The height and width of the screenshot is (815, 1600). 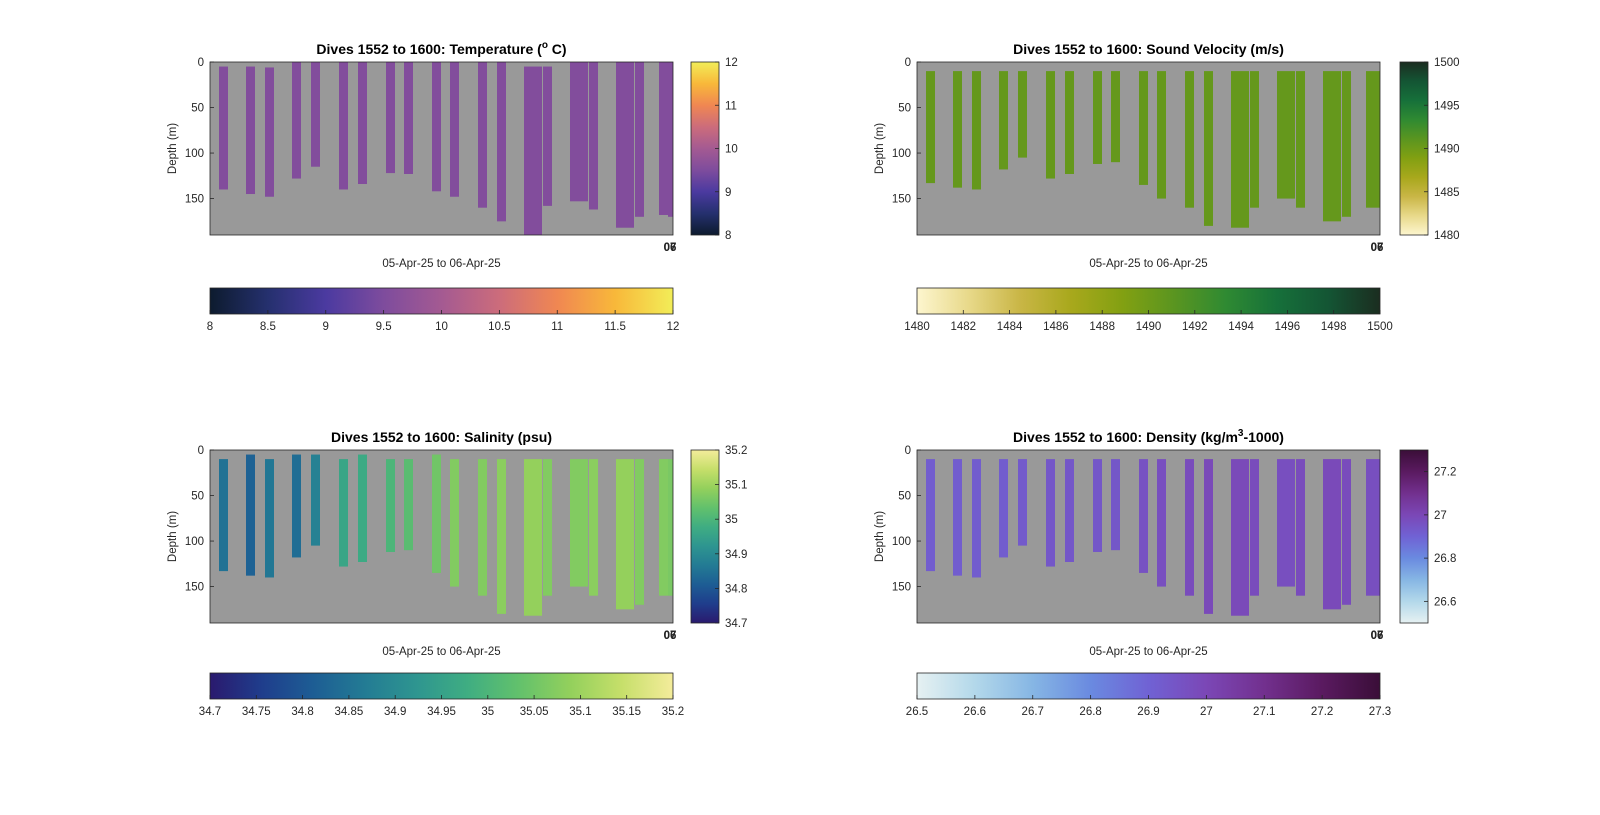 I want to click on bottom-colorbar-tick-label: 27.1, so click(x=1264, y=712).